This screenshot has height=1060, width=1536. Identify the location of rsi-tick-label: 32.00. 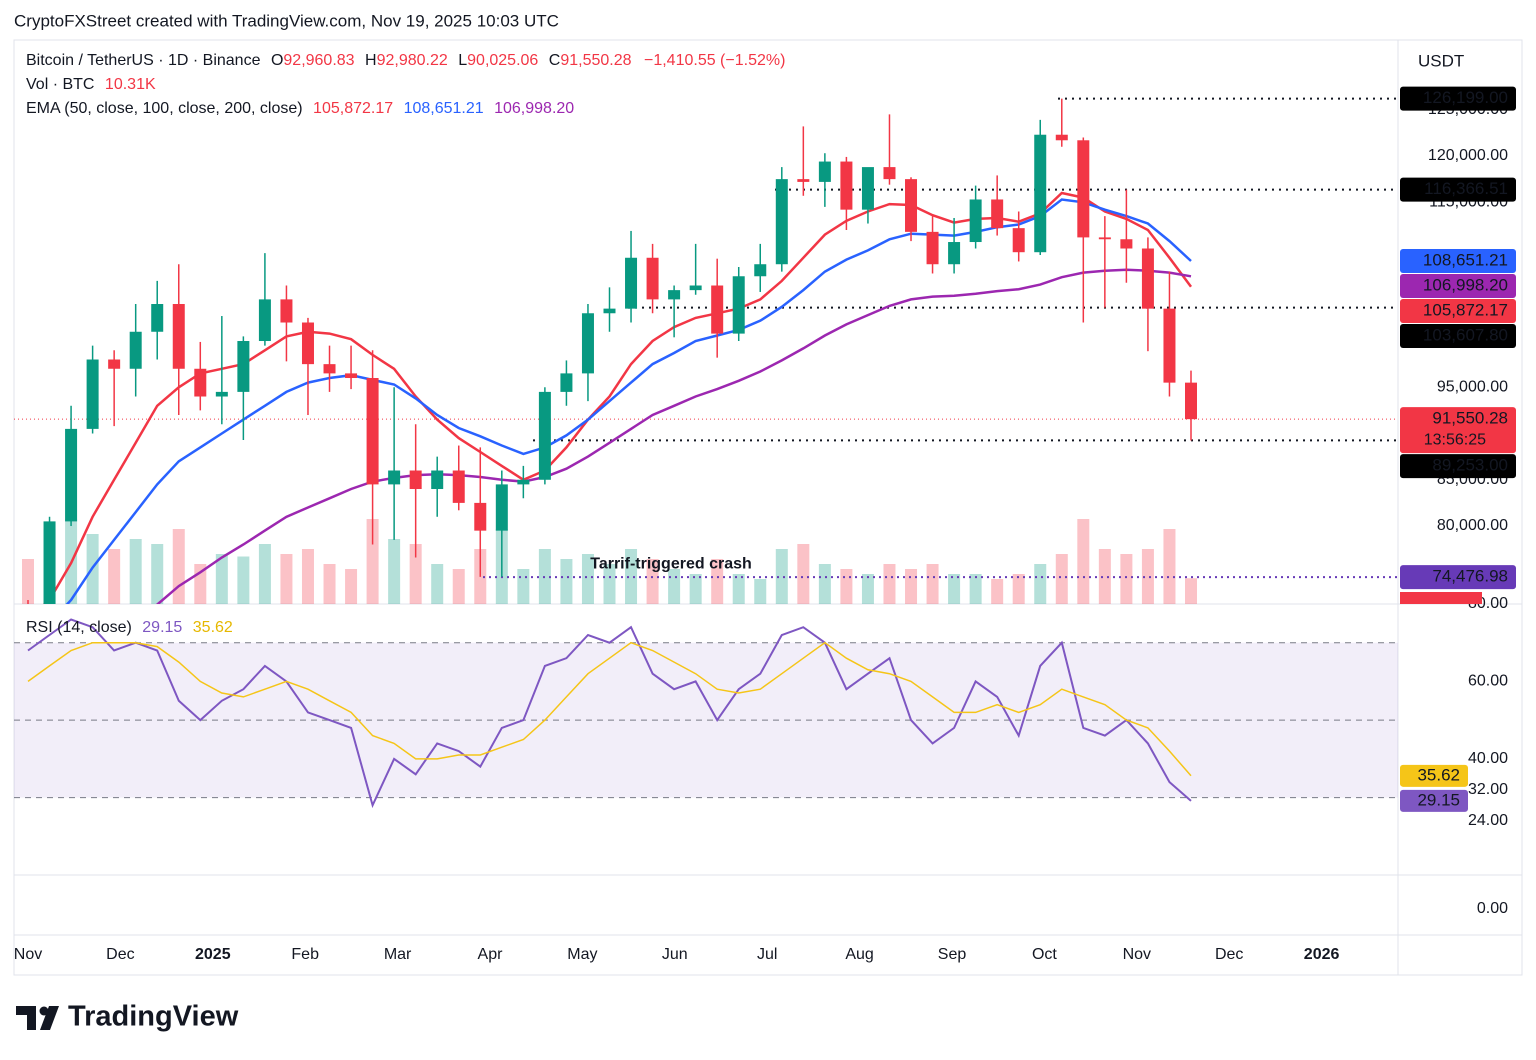
(1488, 789).